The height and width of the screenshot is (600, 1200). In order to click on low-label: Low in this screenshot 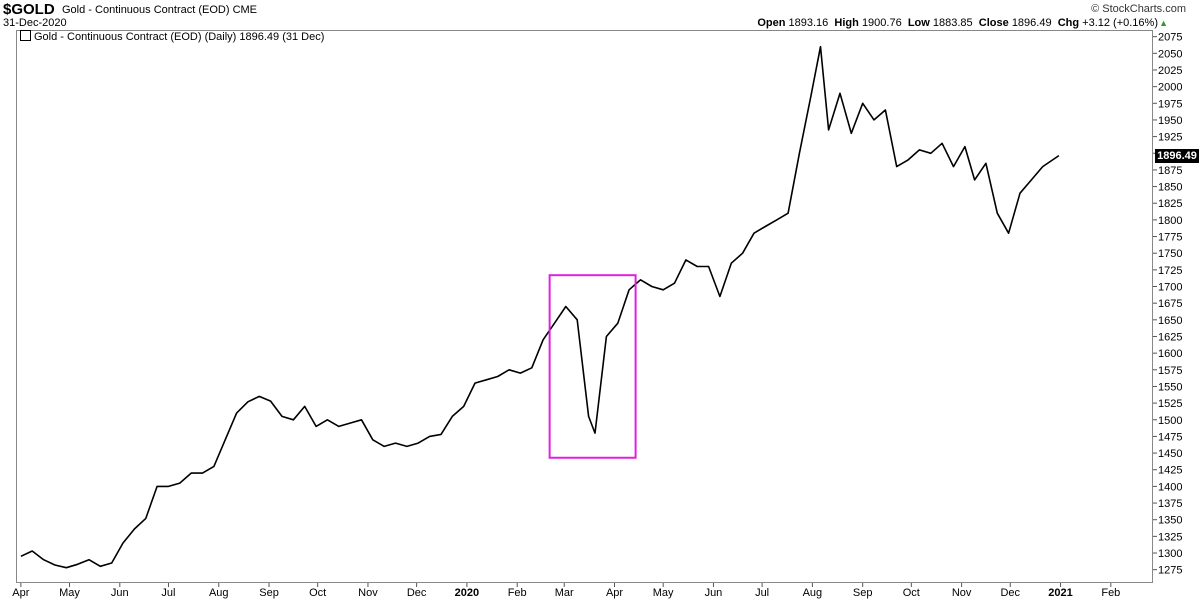, I will do `click(918, 23)`.